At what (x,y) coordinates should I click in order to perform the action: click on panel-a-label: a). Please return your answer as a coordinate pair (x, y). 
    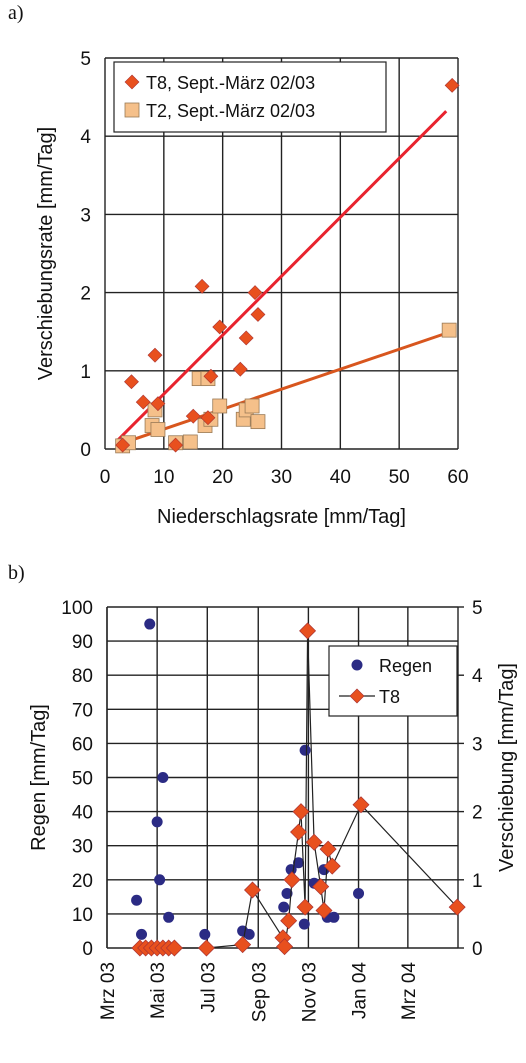
    Looking at the image, I should click on (16, 13).